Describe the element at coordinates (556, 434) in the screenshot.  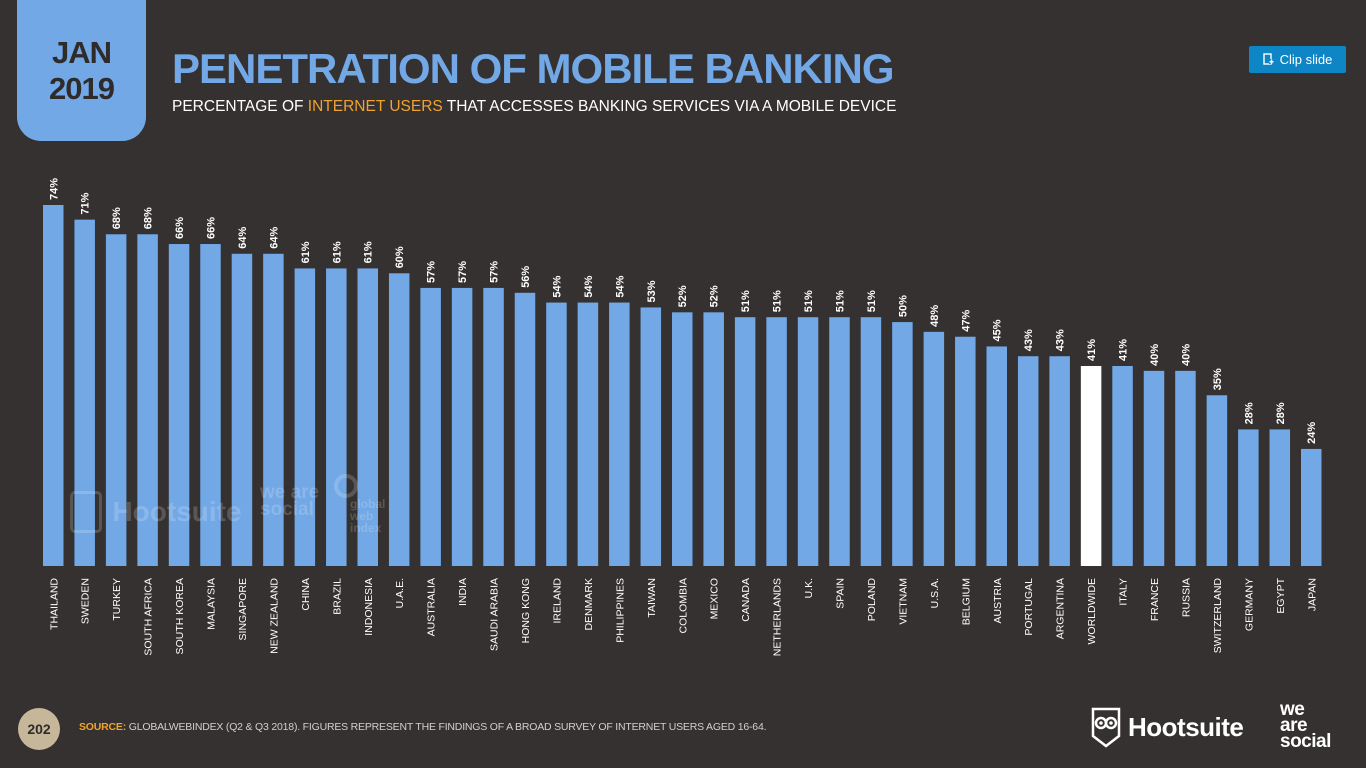
I see `bar-ireland` at that location.